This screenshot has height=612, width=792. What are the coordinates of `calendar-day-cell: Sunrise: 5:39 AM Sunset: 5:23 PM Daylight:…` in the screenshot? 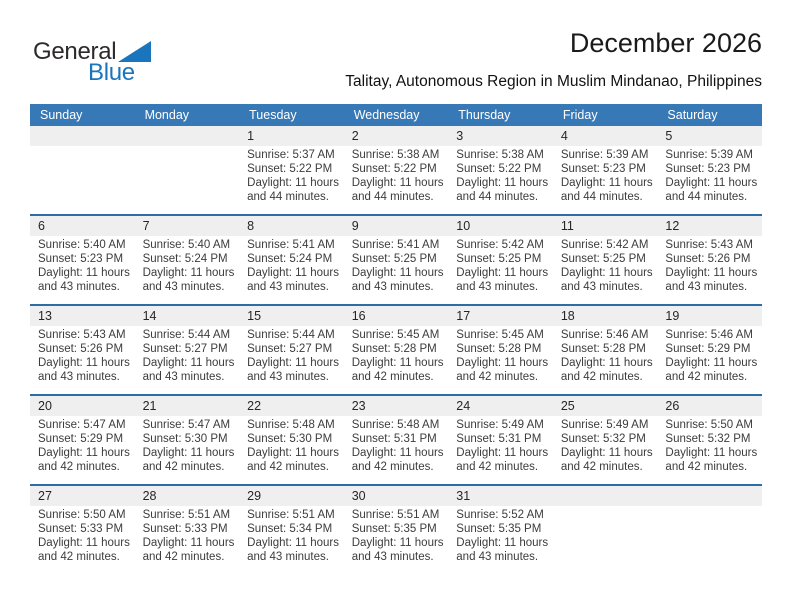 It's located at (605, 180).